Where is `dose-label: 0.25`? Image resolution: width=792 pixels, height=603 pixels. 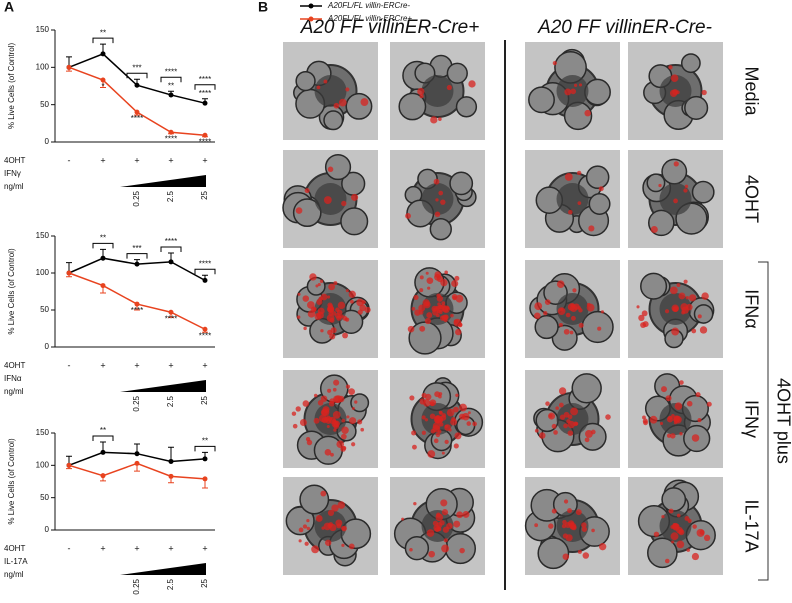 dose-label: 0.25 is located at coordinates (136, 403).